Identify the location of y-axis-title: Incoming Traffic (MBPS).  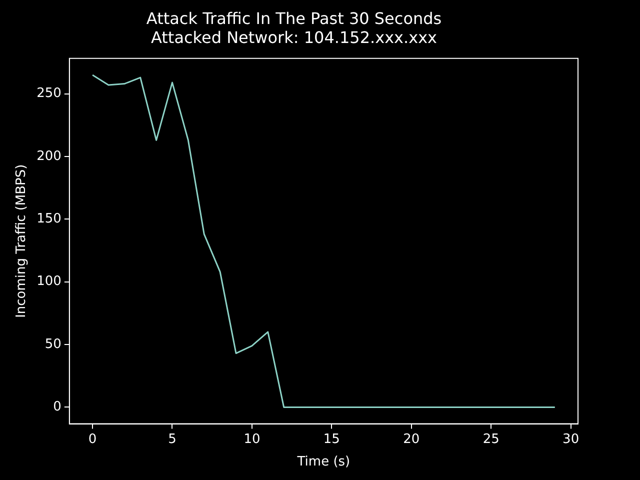
(22, 241).